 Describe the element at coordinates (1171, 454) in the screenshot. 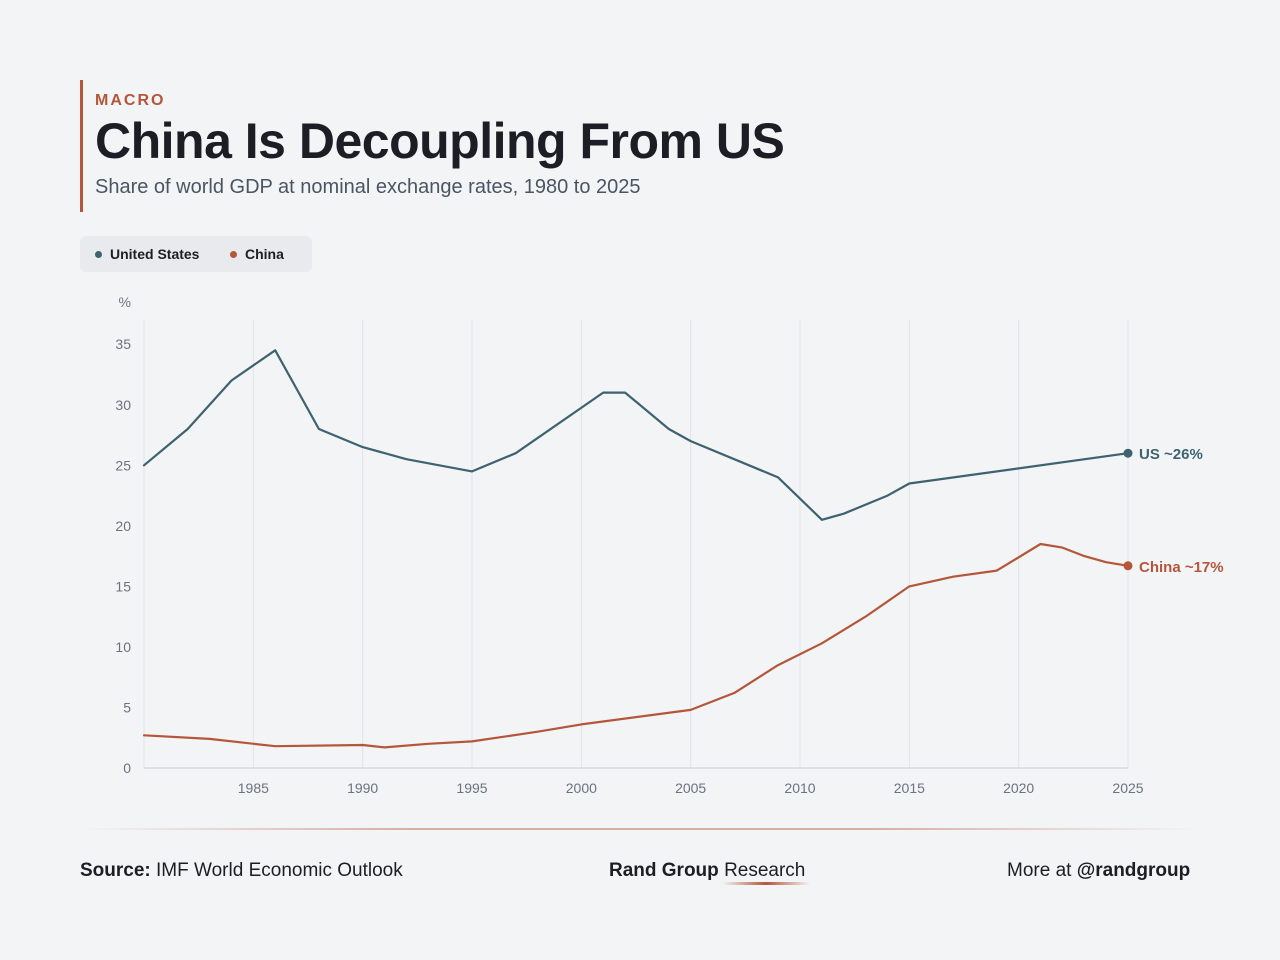

I see `series-end-label-united-states: US ~26%` at that location.